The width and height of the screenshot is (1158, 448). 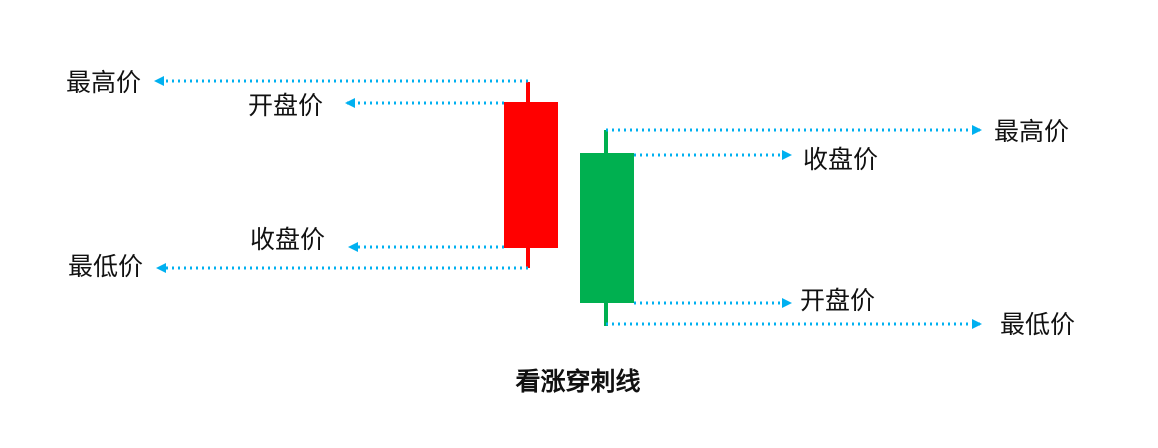 I want to click on right-open-label: 开盘价, so click(x=837, y=300).